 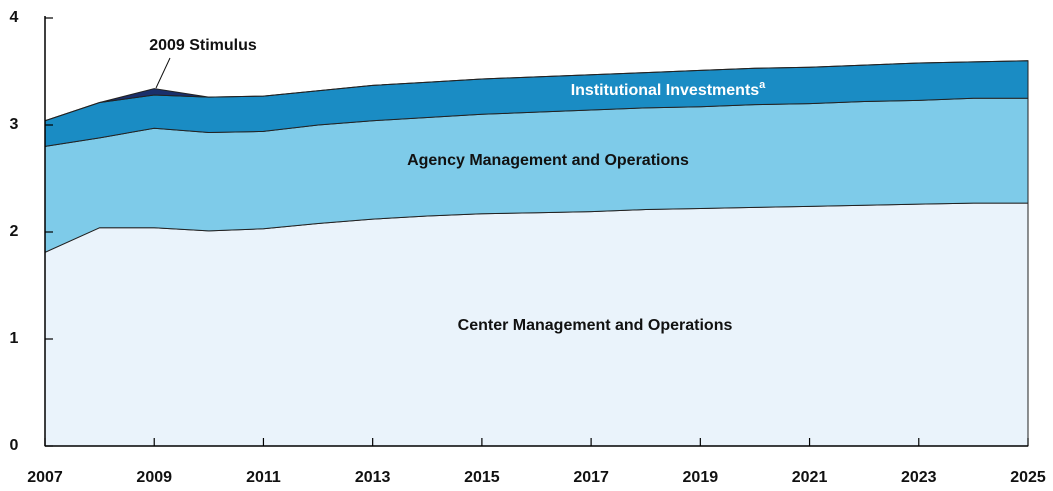 I want to click on area-label-name: Center Management and Operations, so click(x=595, y=325).